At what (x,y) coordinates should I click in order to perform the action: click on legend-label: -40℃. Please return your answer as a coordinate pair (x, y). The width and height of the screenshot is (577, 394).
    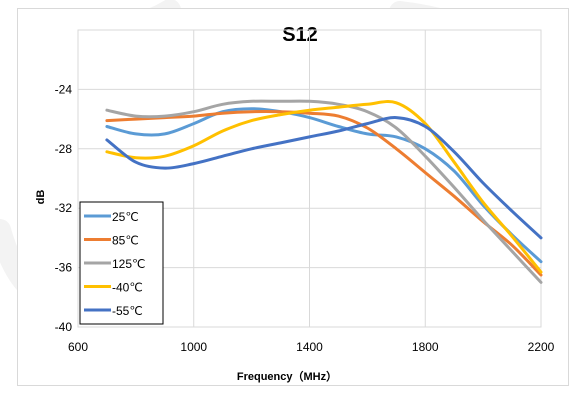
    Looking at the image, I should click on (127, 288).